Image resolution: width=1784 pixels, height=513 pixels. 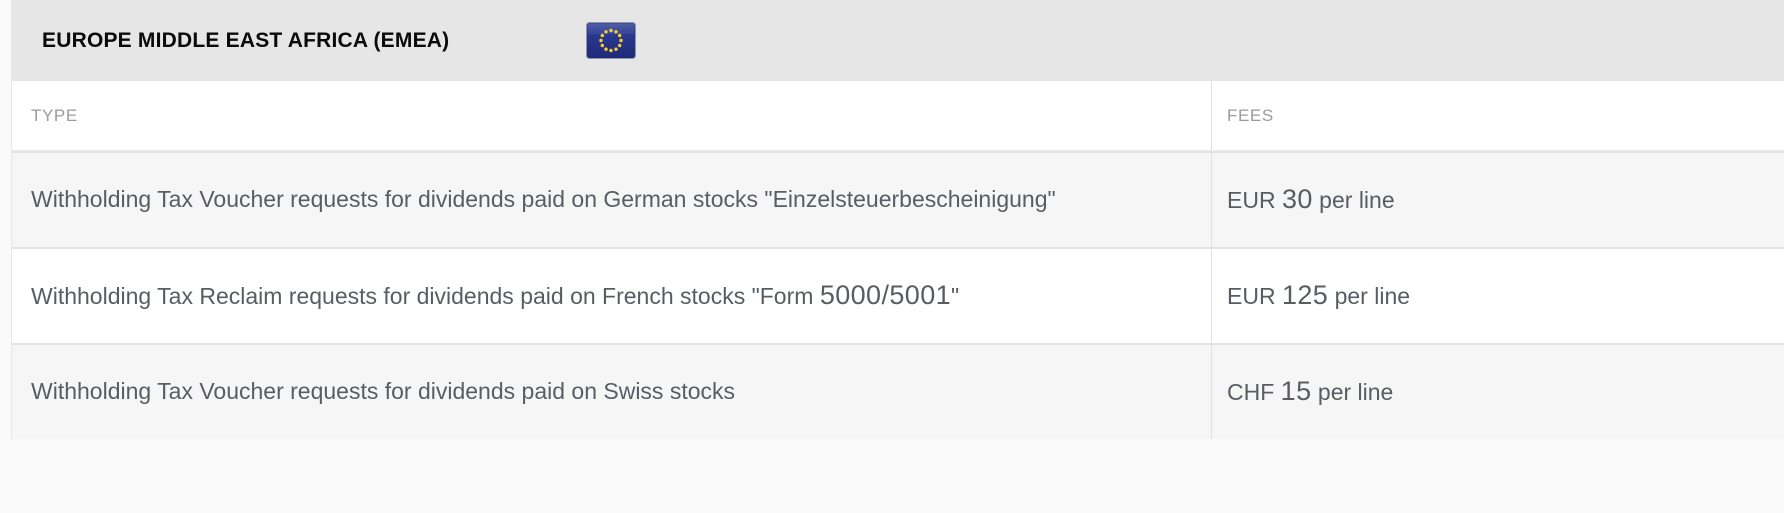 I want to click on table-header-row: TYPE FEES, so click(x=898, y=116).